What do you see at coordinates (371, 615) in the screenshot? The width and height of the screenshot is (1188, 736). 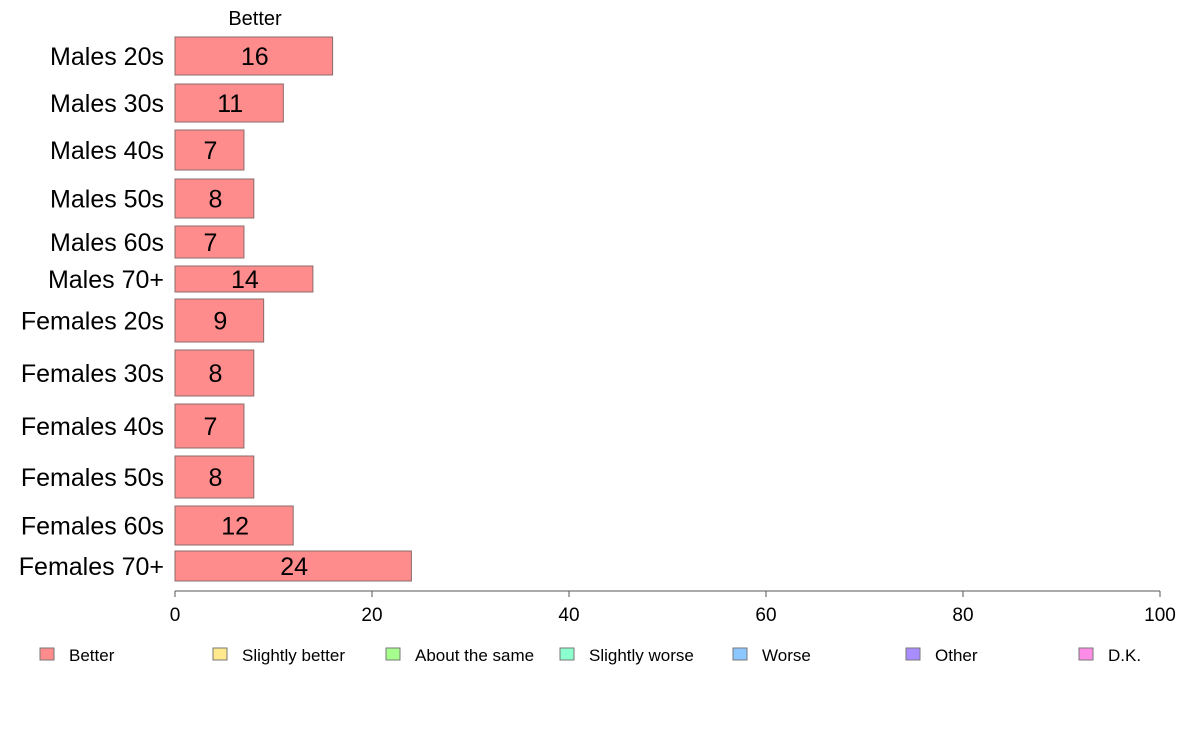 I see `x-tick-label: 20` at bounding box center [371, 615].